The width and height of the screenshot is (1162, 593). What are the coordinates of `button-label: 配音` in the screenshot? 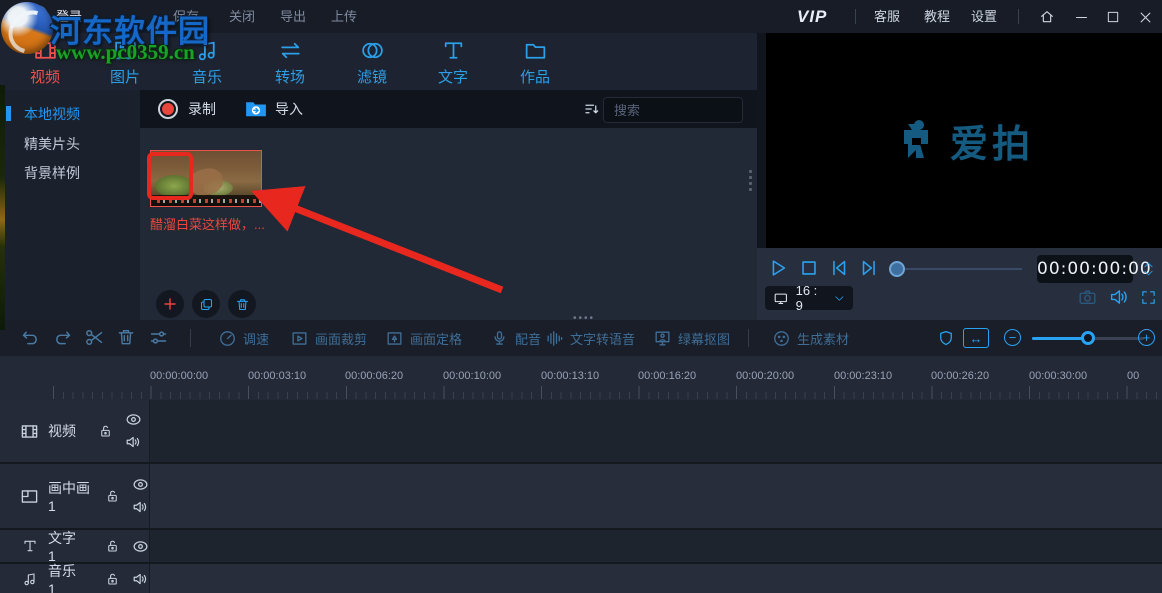 It's located at (528, 339).